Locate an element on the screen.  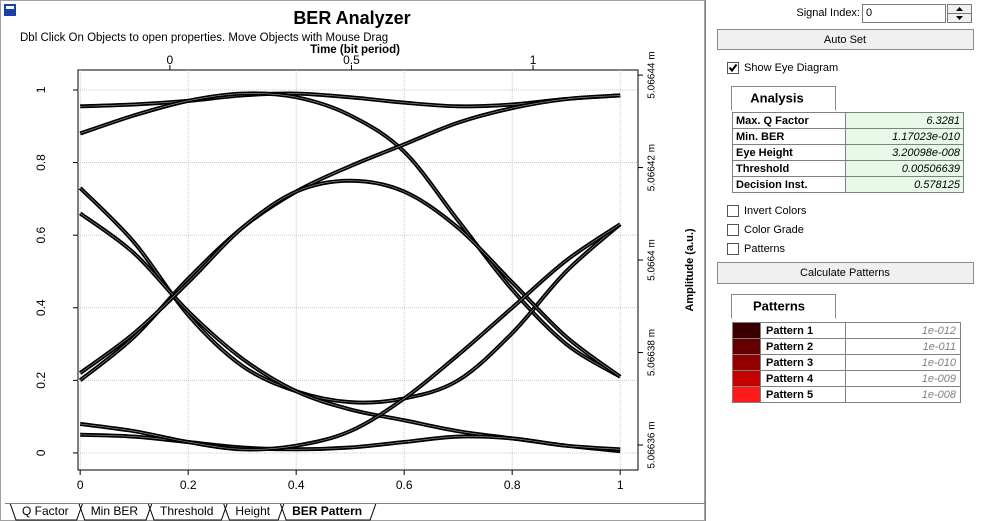
tab-label: Threshold is located at coordinates (186, 511).